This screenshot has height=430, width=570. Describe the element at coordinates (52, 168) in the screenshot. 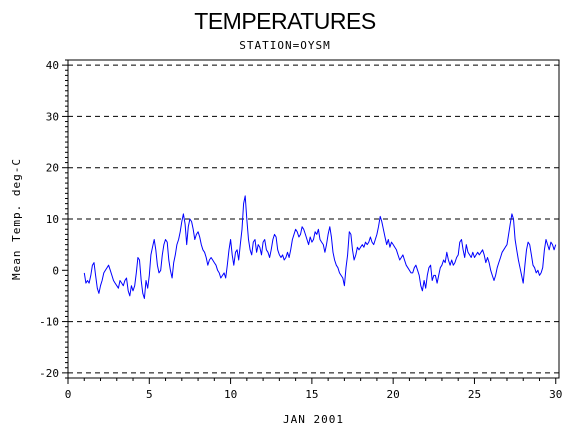

I see `y-tick-label: 20` at that location.